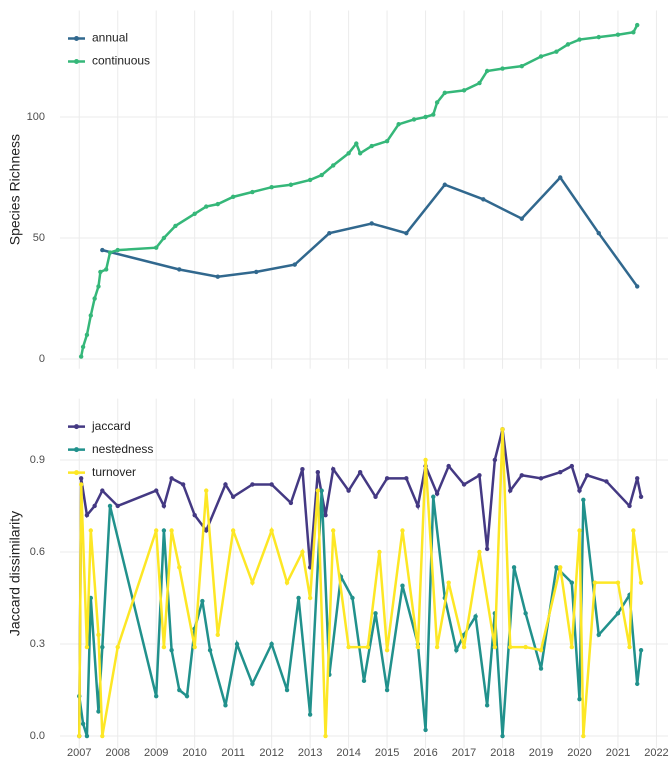 Image resolution: width=672 pixels, height=768 pixels. I want to click on y-tick-label: 0, so click(42, 359).